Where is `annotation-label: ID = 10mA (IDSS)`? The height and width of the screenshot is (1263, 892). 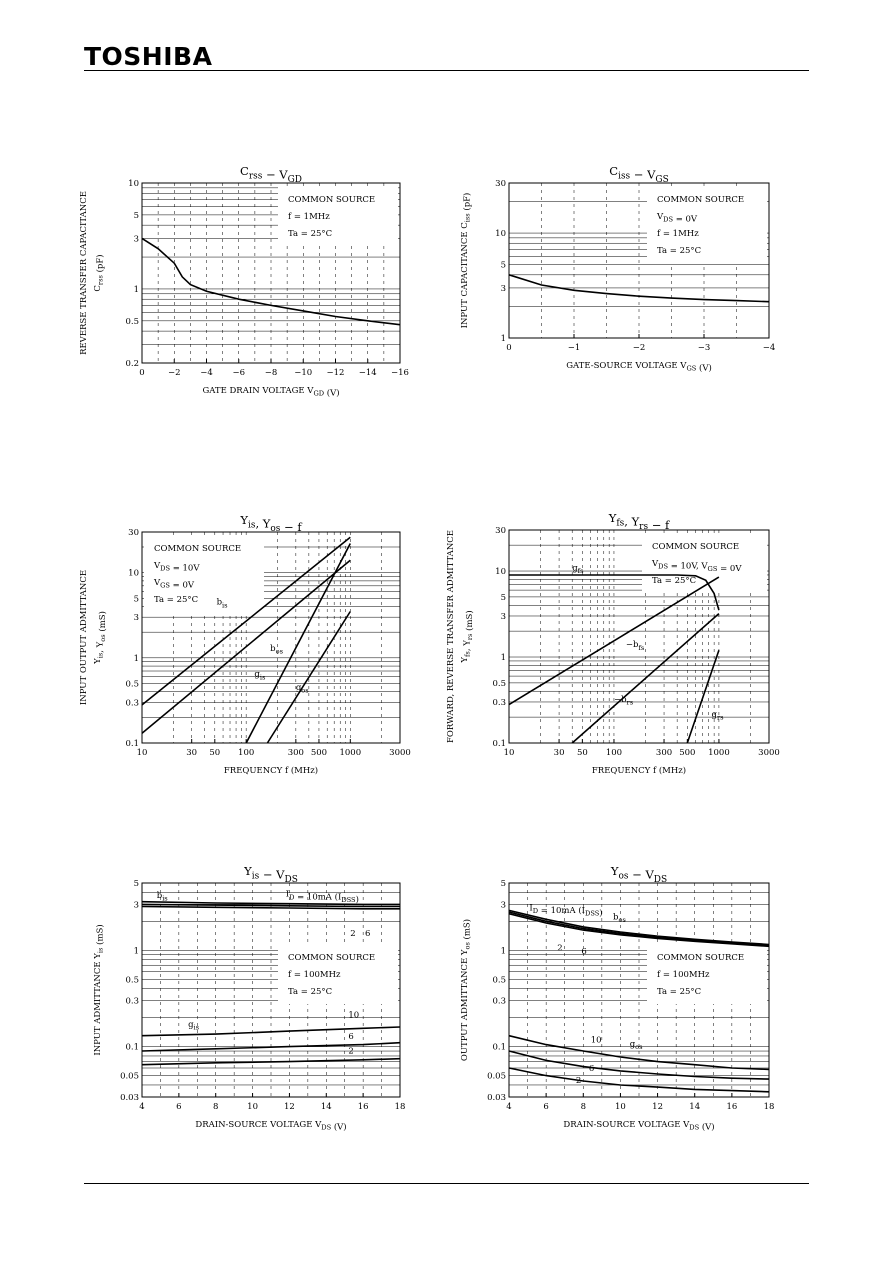 annotation-label: ID = 10mA (IDSS) is located at coordinates (565, 910).